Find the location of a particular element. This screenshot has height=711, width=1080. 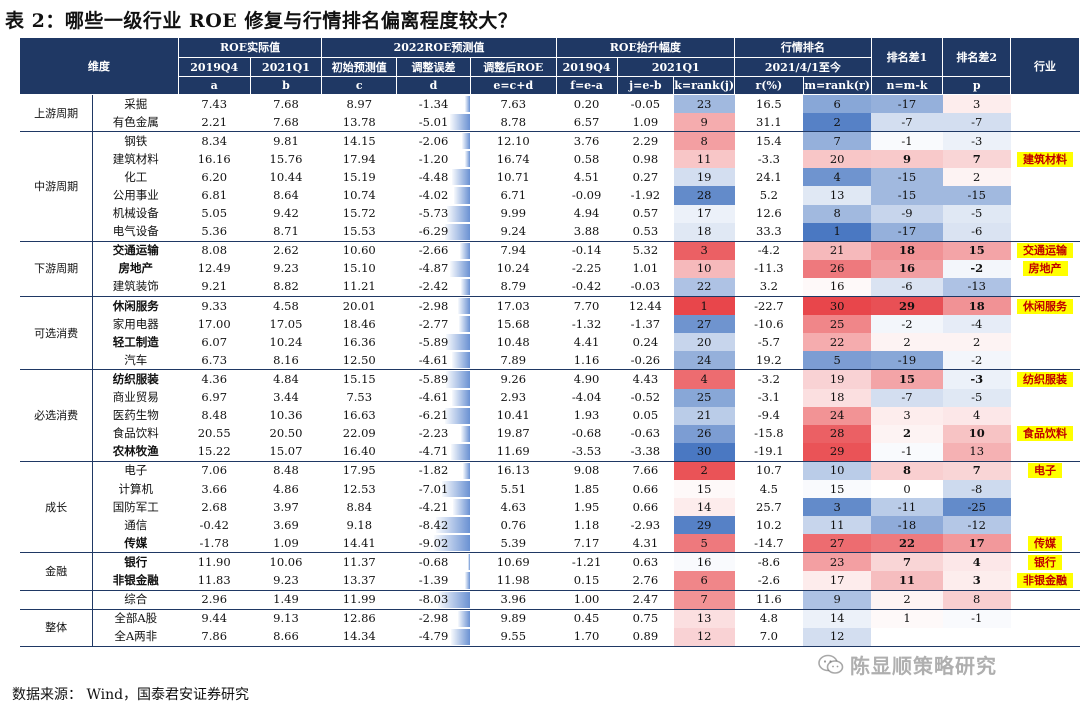

rank-k: 4 is located at coordinates (704, 379).